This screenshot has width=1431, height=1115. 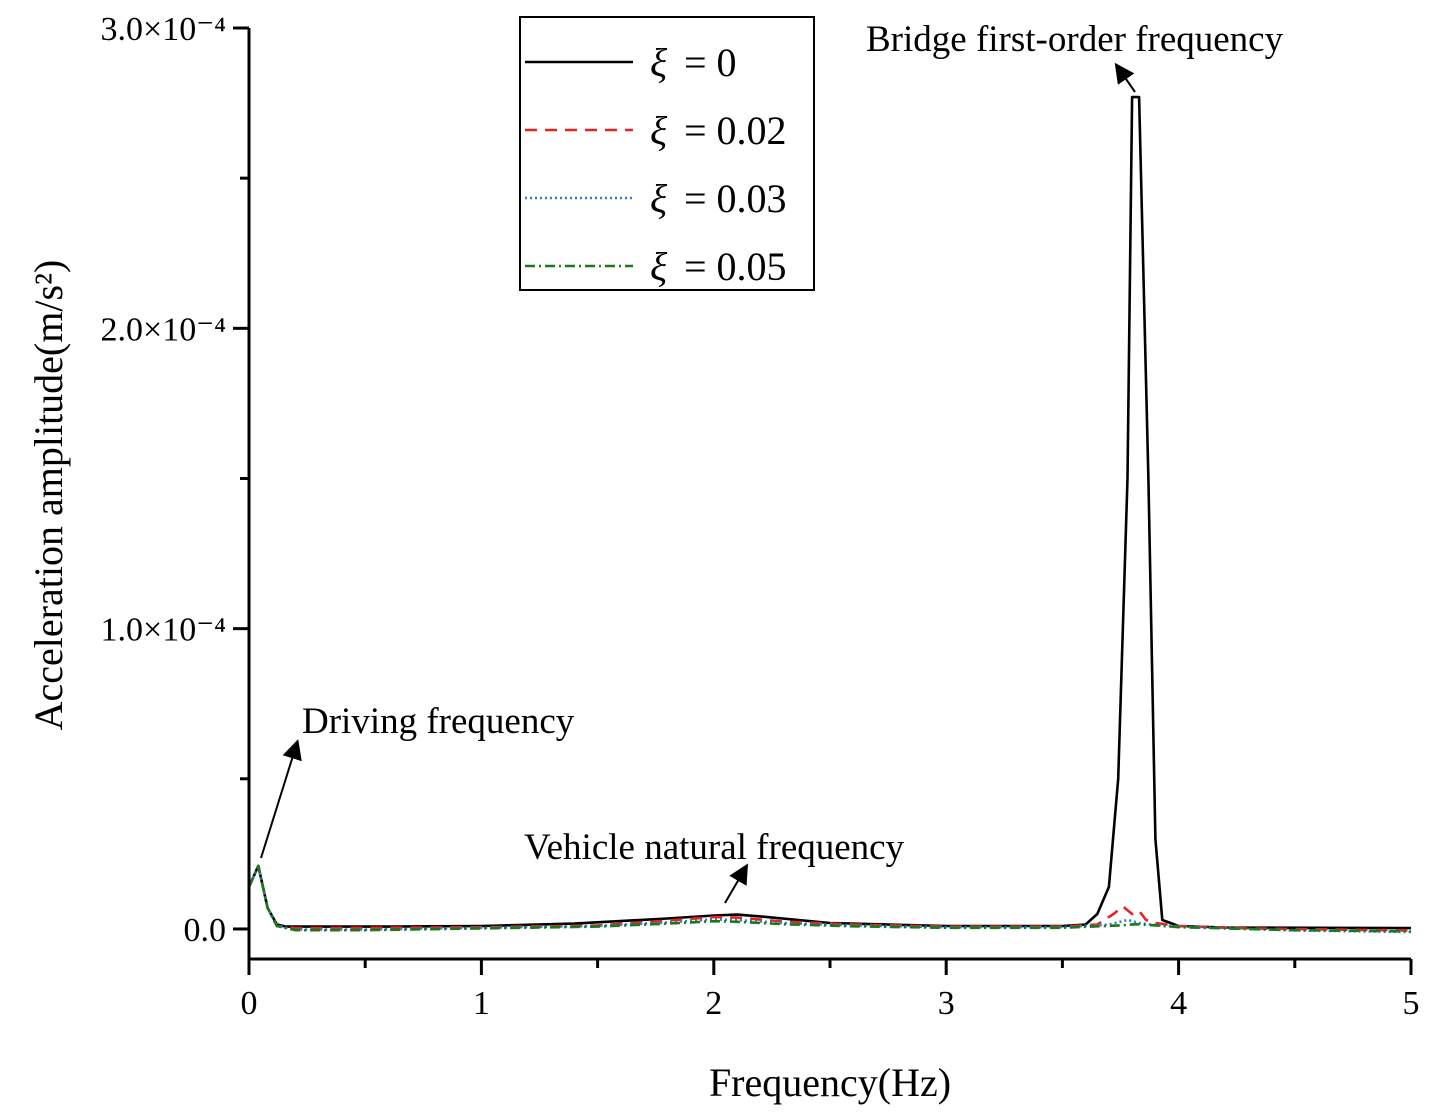 What do you see at coordinates (281, 799) in the screenshot?
I see `annotation-driving-arrow` at bounding box center [281, 799].